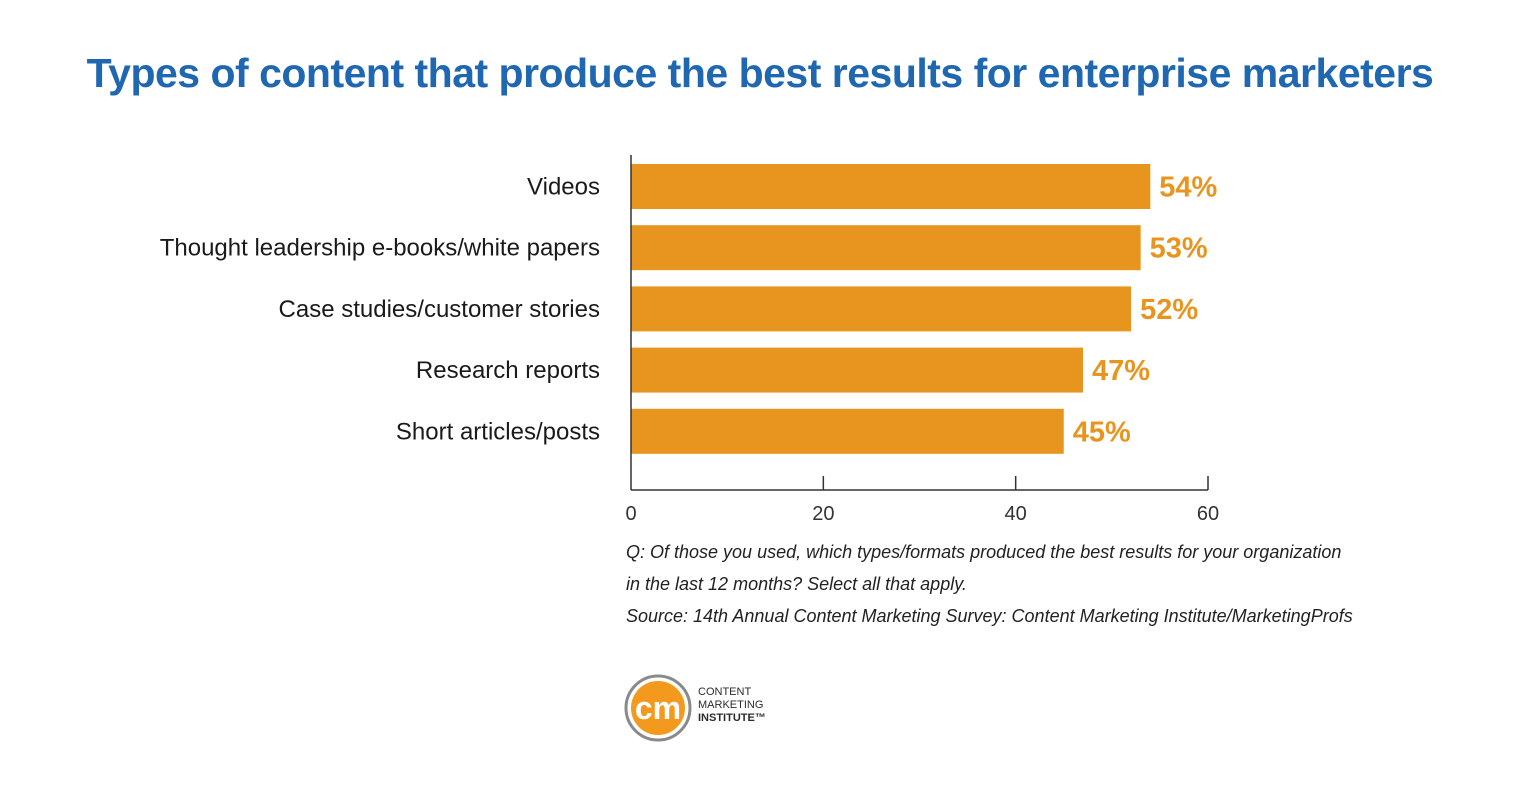  Describe the element at coordinates (725, 692) in the screenshot. I see `logo-line-content: CONTENT` at that location.